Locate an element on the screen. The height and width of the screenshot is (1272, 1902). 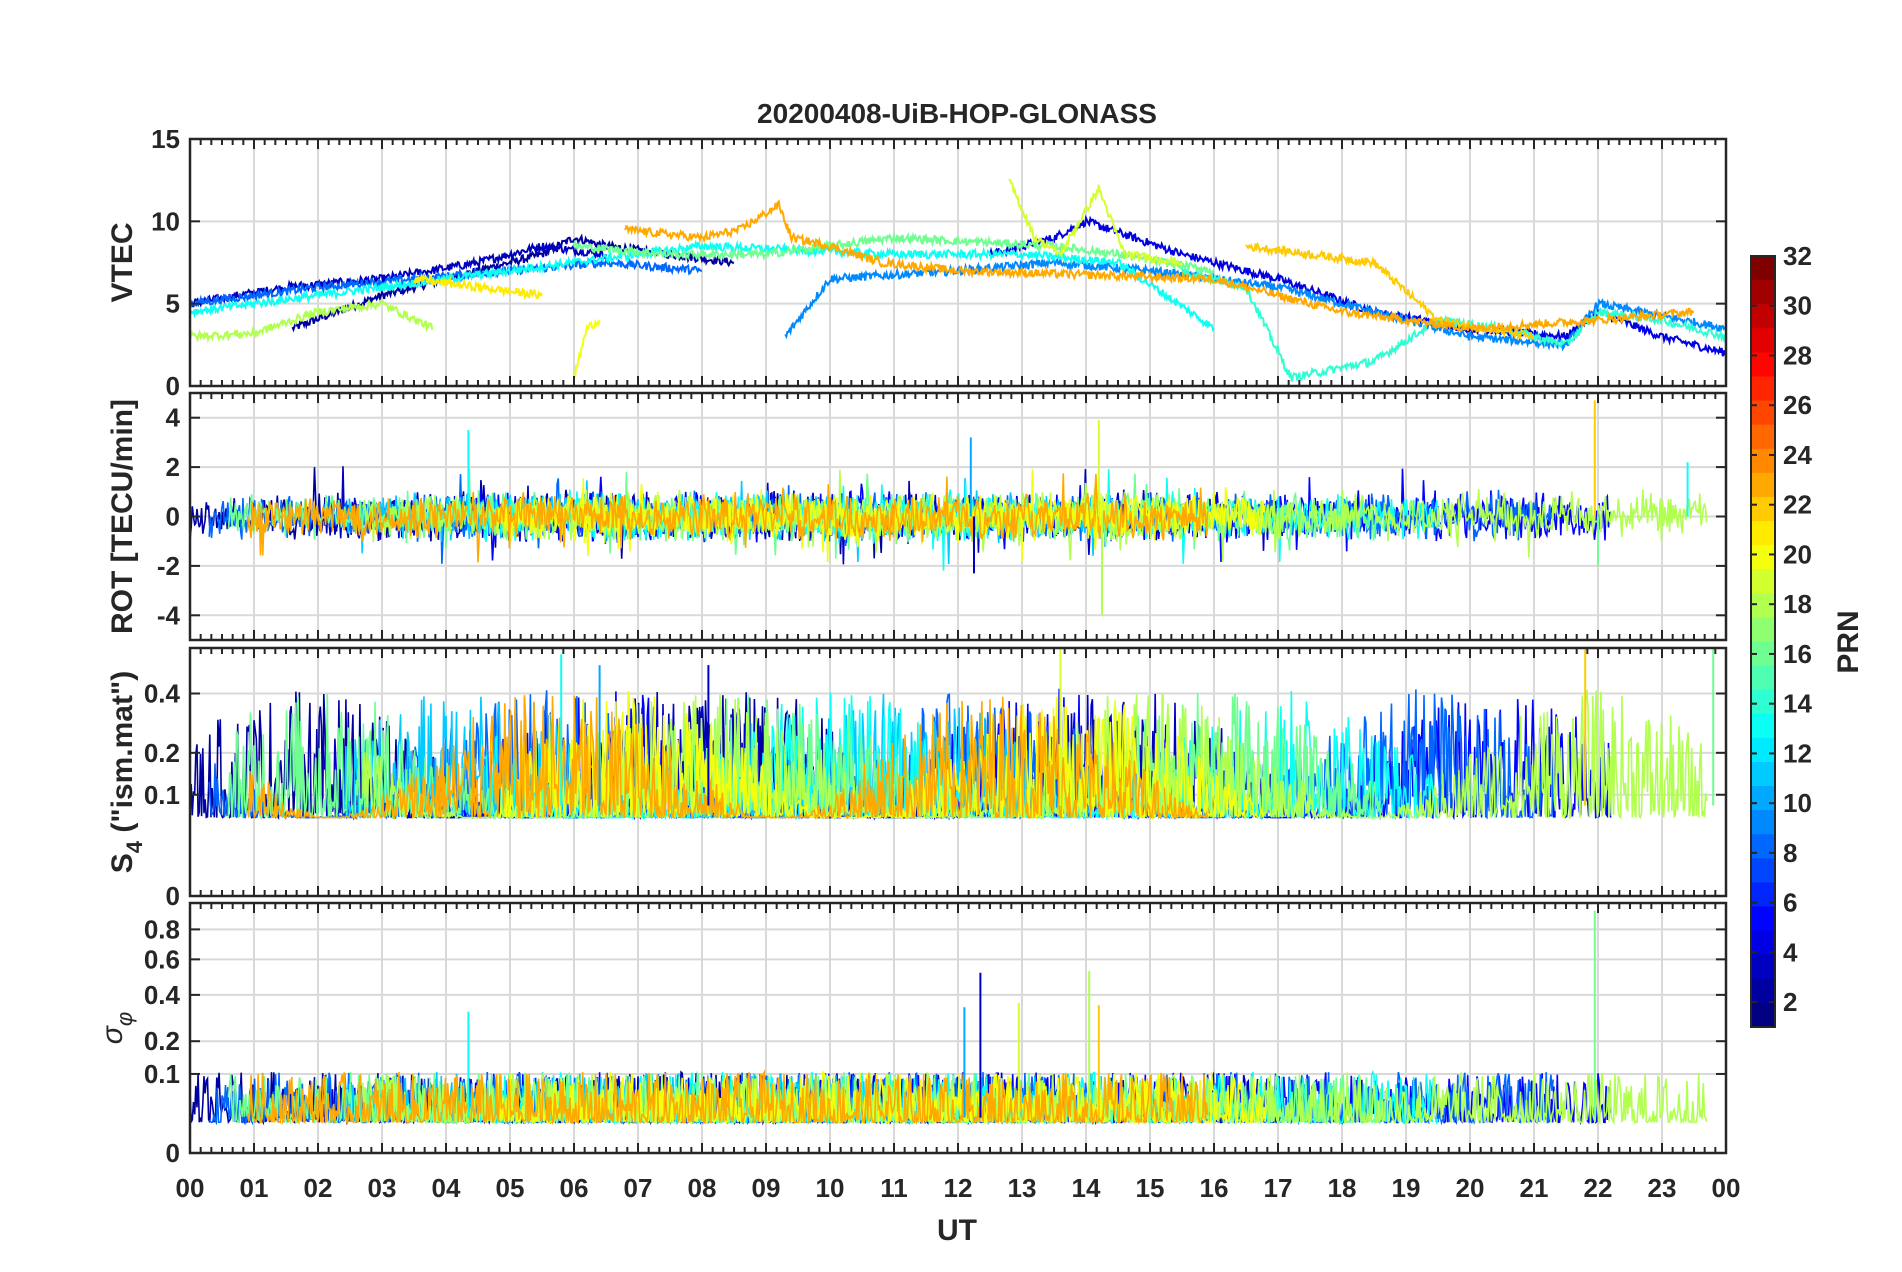
y-tick-label: -4 is located at coordinates (169, 615).